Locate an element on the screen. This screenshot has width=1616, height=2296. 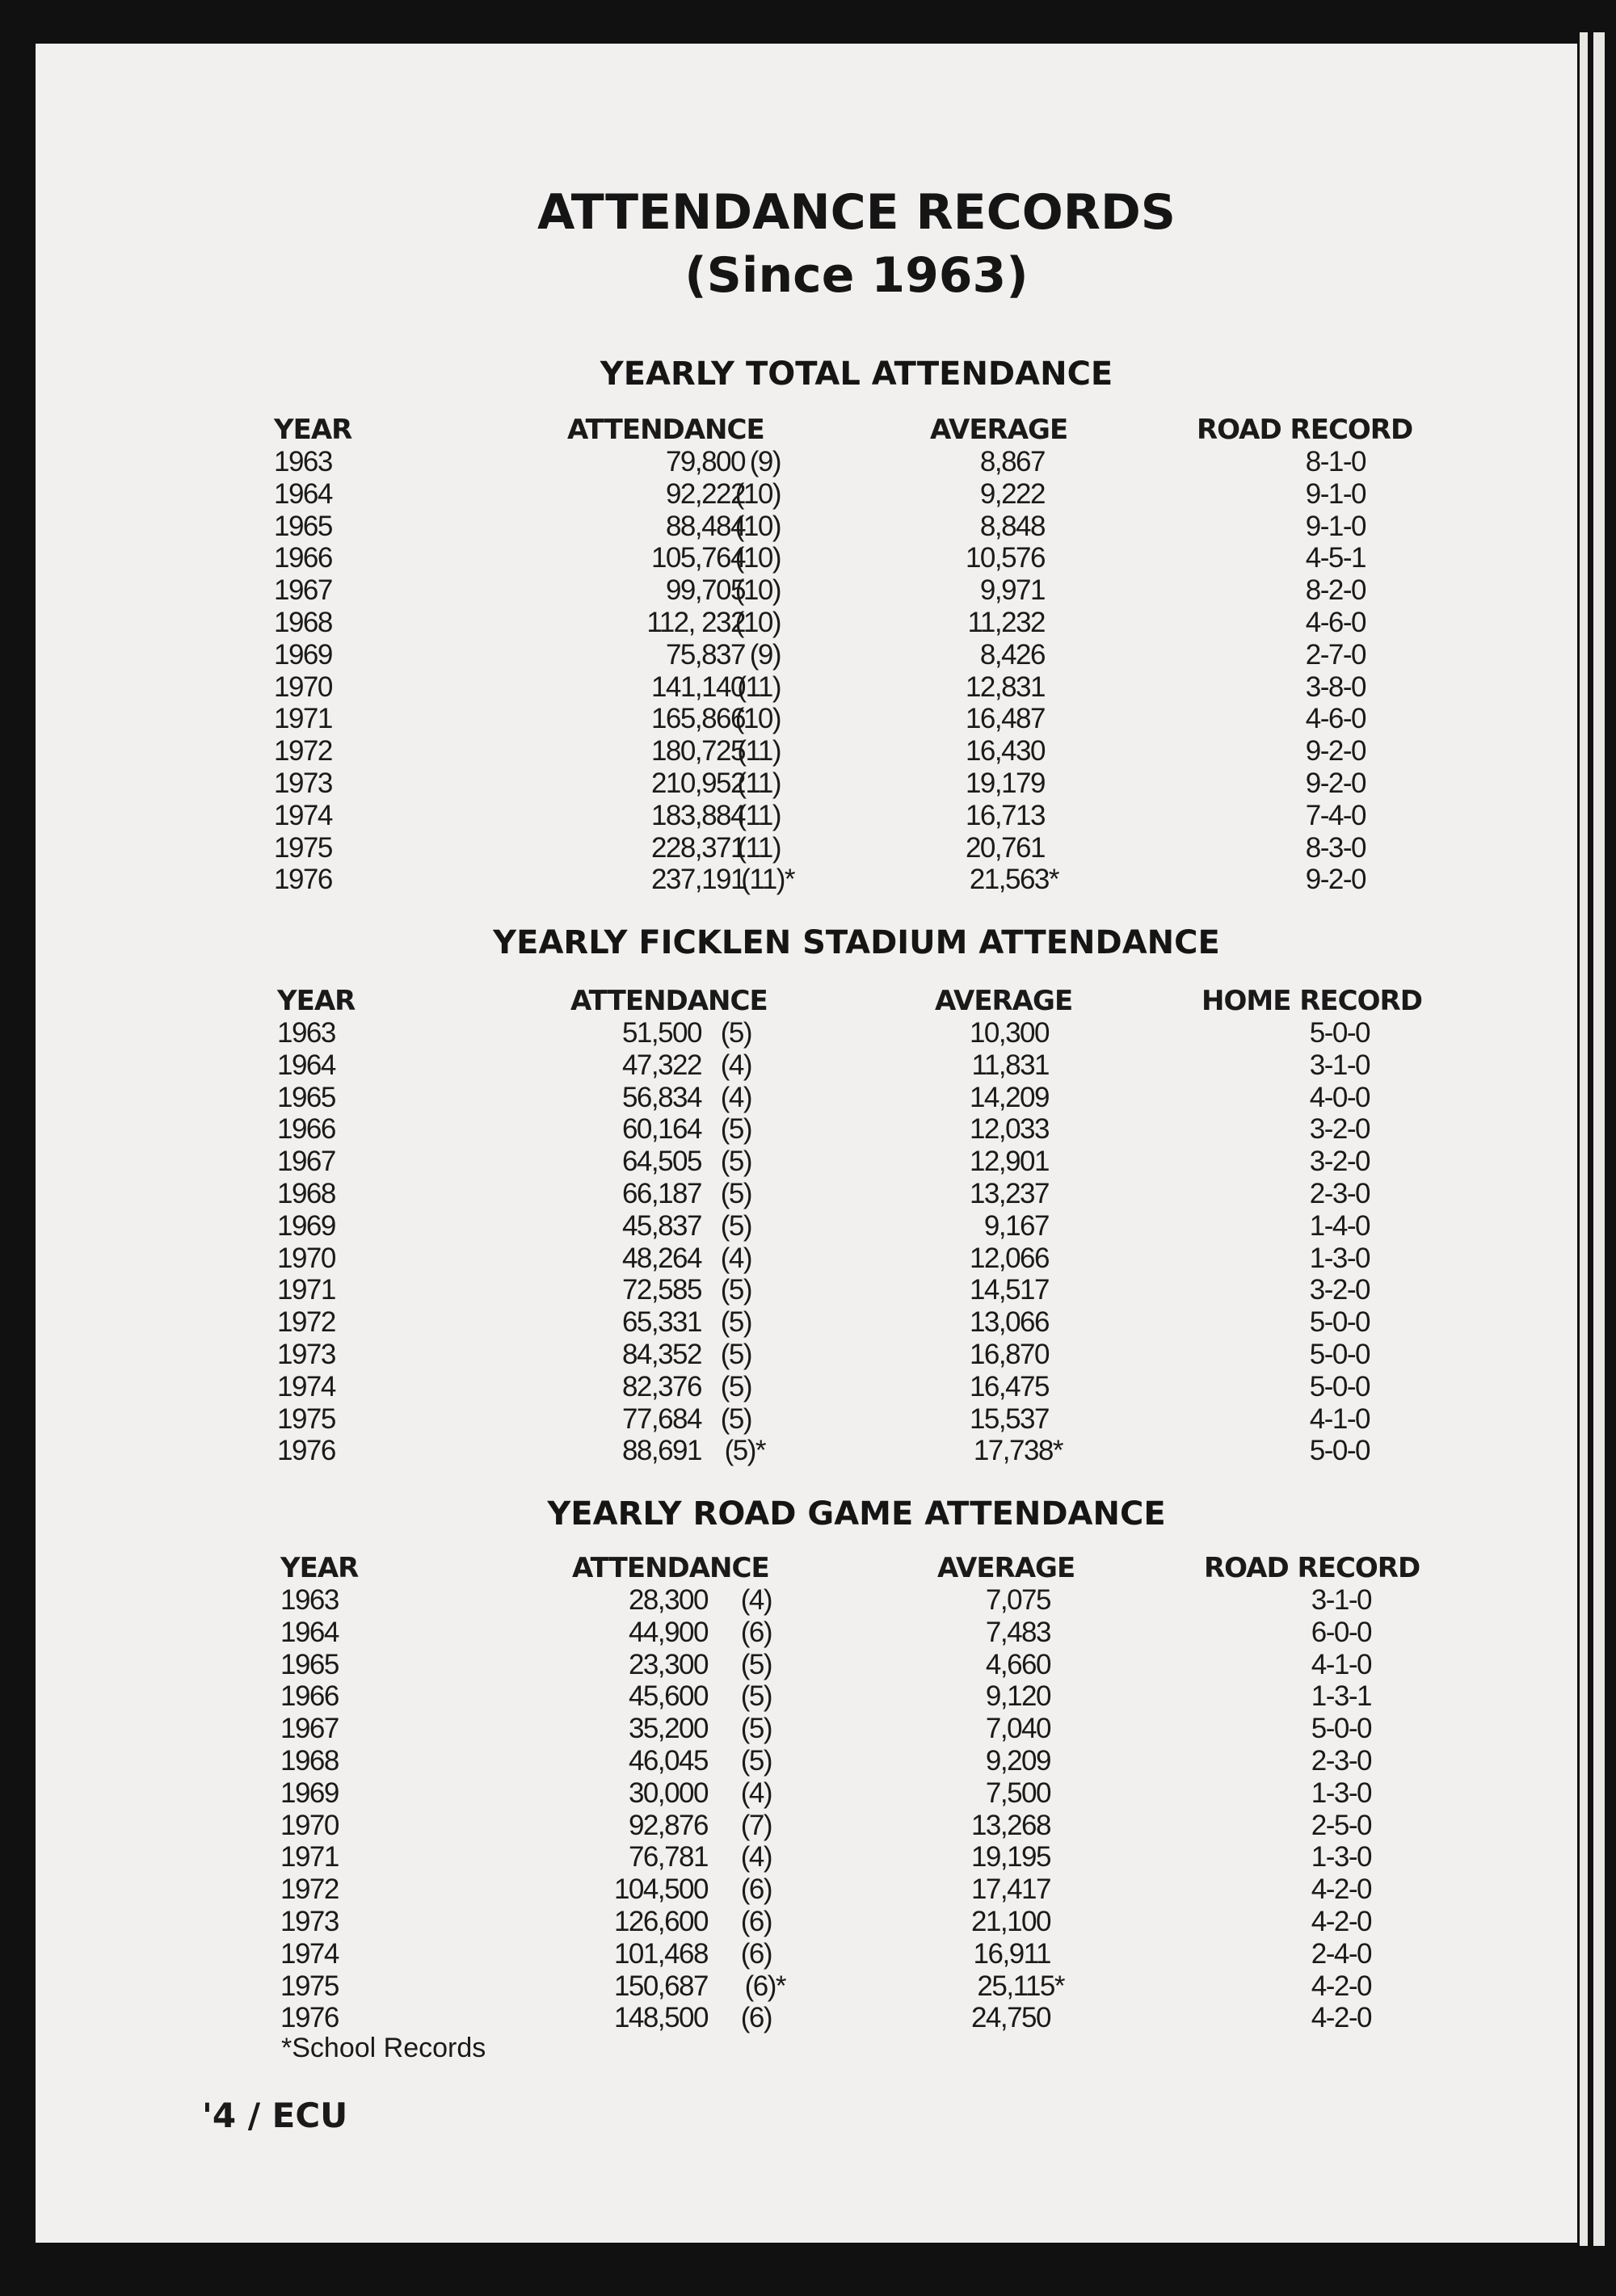
year-cell: 1973 is located at coordinates (306, 1354).